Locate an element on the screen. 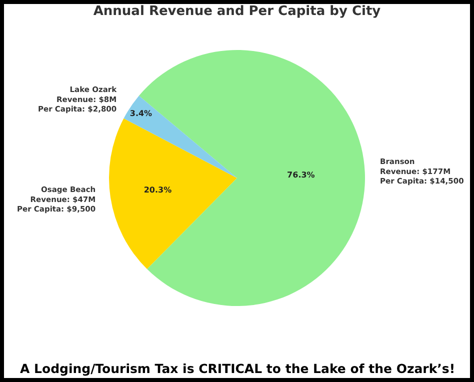  data-label: 3.4% is located at coordinates (141, 113).